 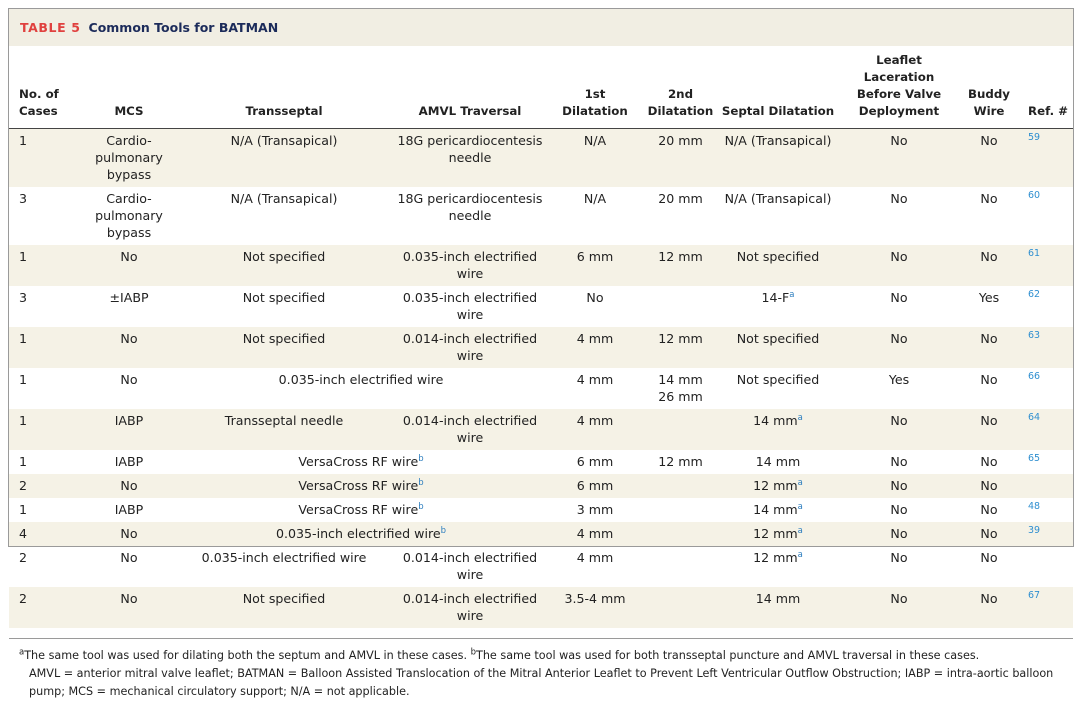 I want to click on table-cell: 6 mm, so click(x=595, y=462).